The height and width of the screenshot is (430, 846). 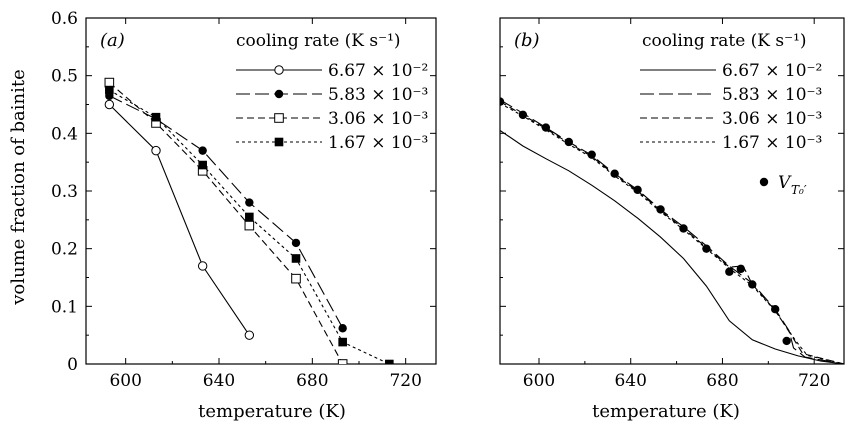 What do you see at coordinates (772, 71) in the screenshot?
I see `legend-label-1-0: 6.67 × 10⁻²` at bounding box center [772, 71].